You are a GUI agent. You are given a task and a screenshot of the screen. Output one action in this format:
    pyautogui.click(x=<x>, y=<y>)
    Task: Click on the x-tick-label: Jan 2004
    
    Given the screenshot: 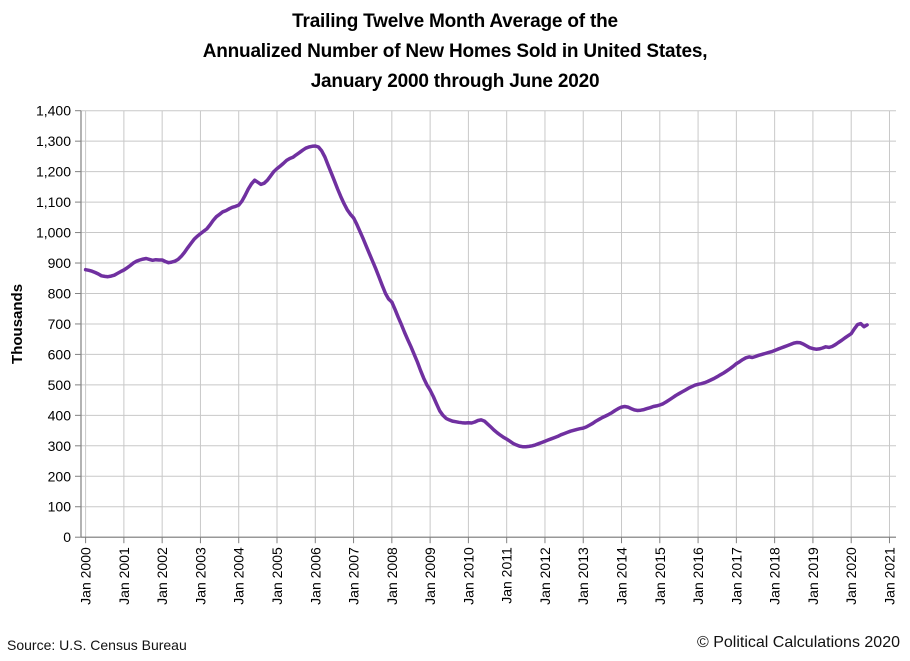 What is the action you would take?
    pyautogui.click(x=239, y=576)
    